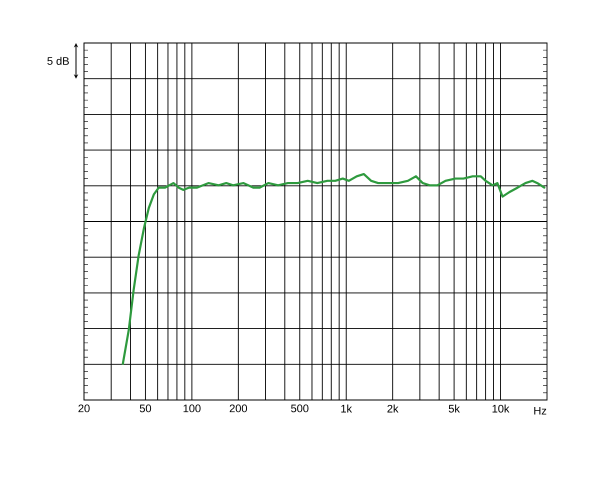  What do you see at coordinates (454, 408) in the screenshot?
I see `x-tick-label: 5k` at bounding box center [454, 408].